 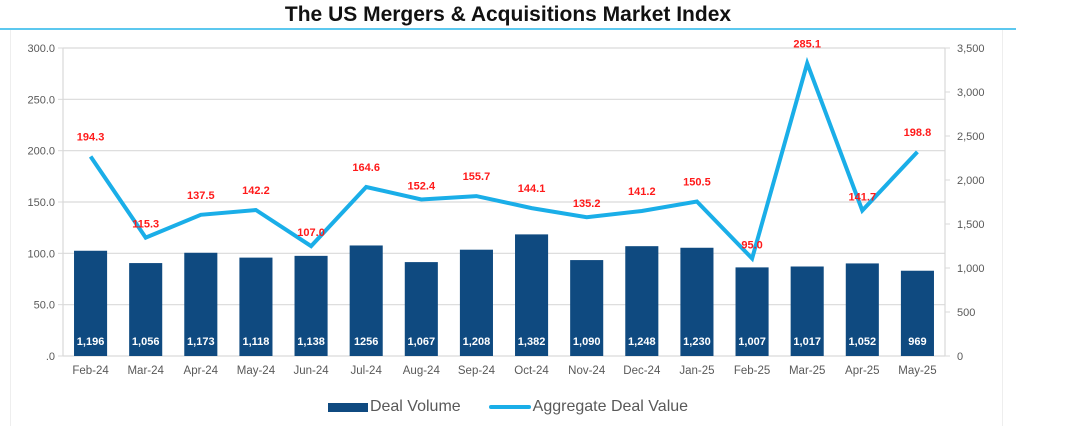 What do you see at coordinates (41, 254) in the screenshot?
I see `left-tick-label: 100.0` at bounding box center [41, 254].